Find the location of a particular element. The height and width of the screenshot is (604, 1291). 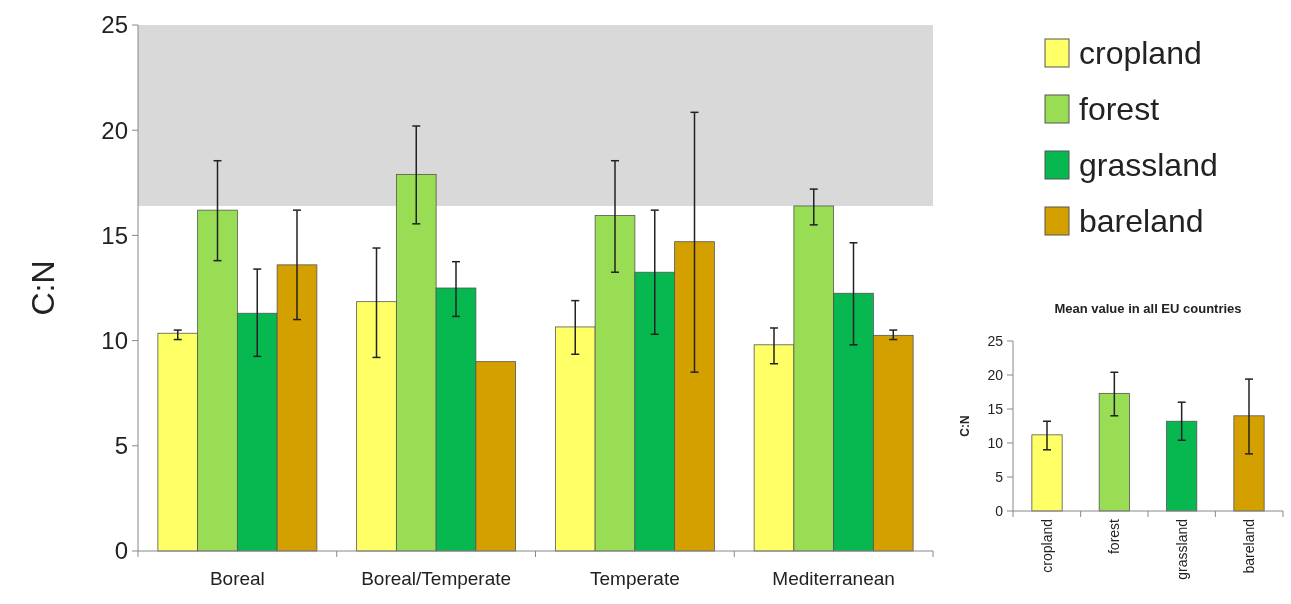

legend-label: cropland is located at coordinates (1140, 53).